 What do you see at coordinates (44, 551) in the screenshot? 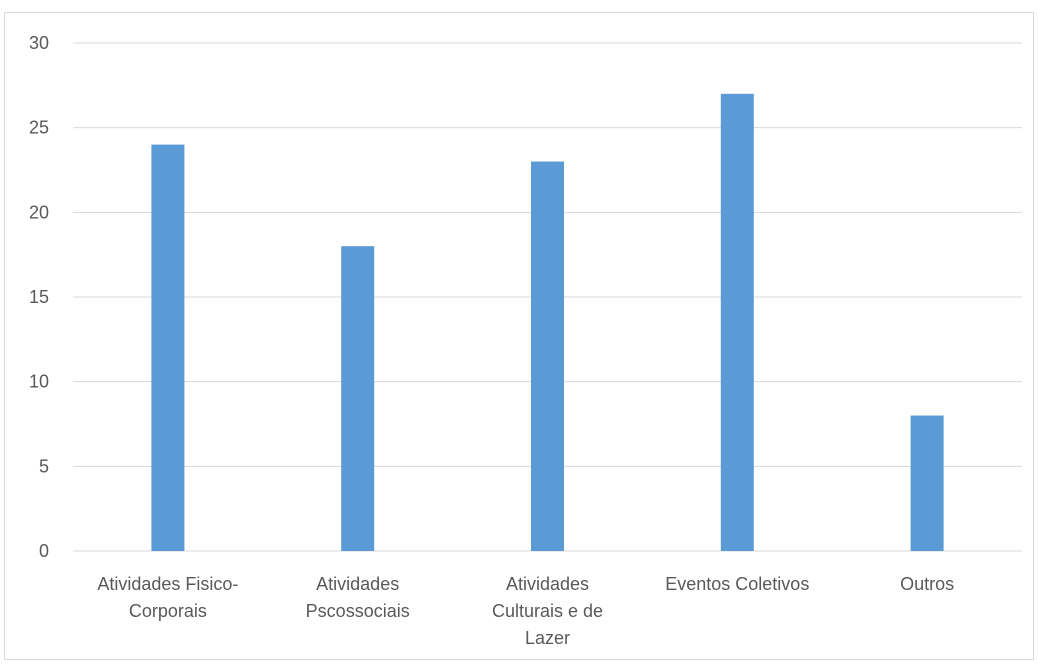
I see `y-tick-label: 0` at bounding box center [44, 551].